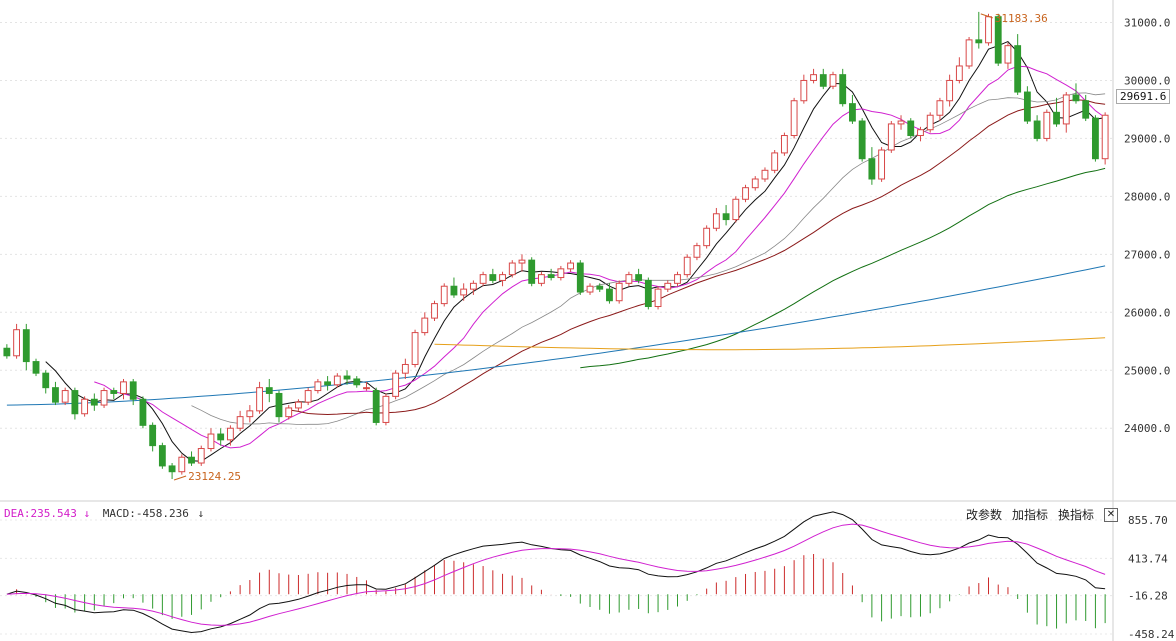 This screenshot has width=1176, height=641. I want to click on price-tick-label: 29000.0, so click(1147, 138).